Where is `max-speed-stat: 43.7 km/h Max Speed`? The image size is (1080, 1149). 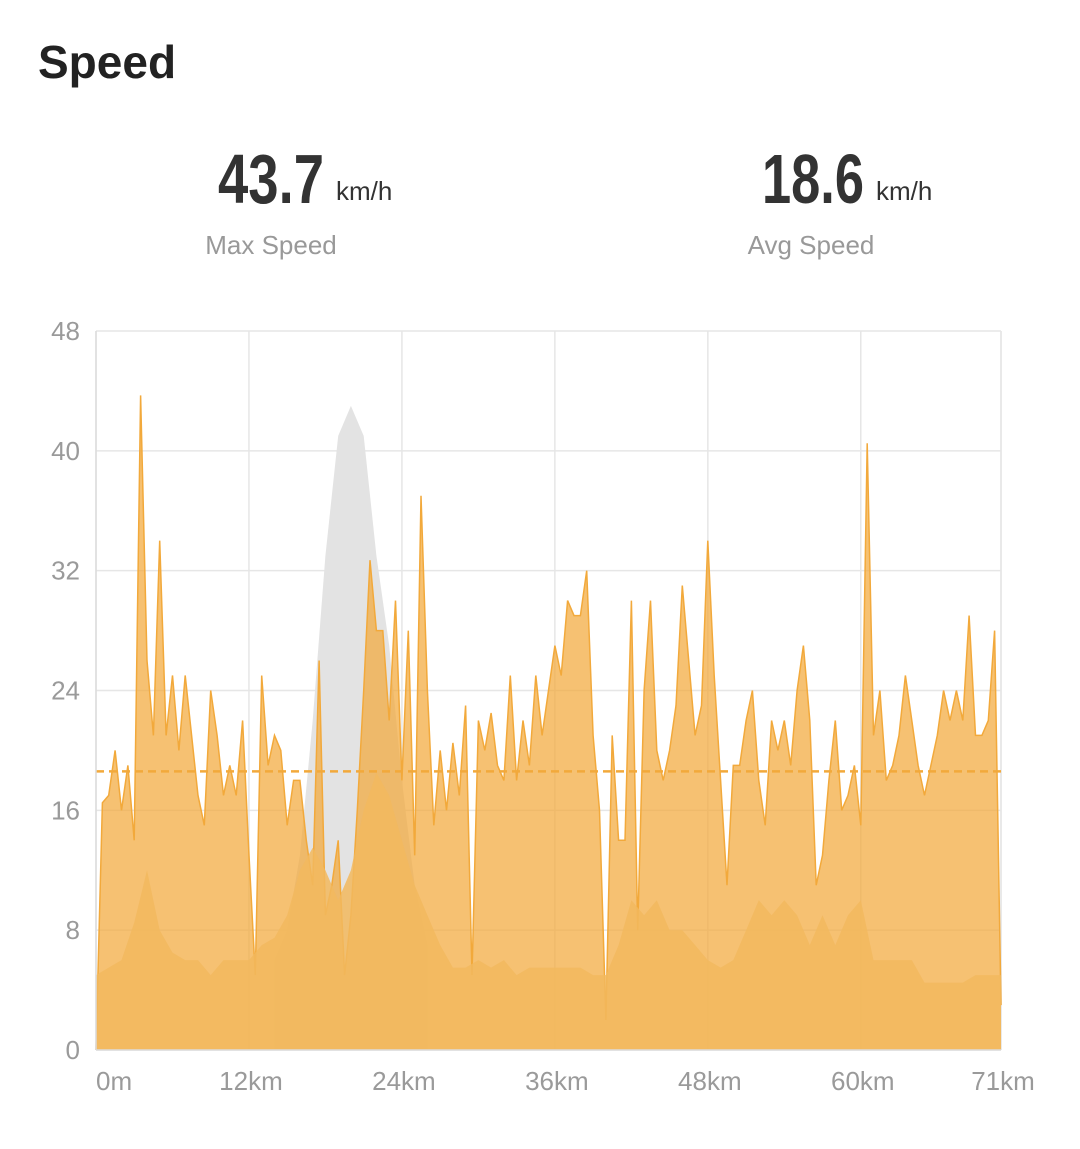 max-speed-stat: 43.7 km/h Max Speed is located at coordinates (298, 200).